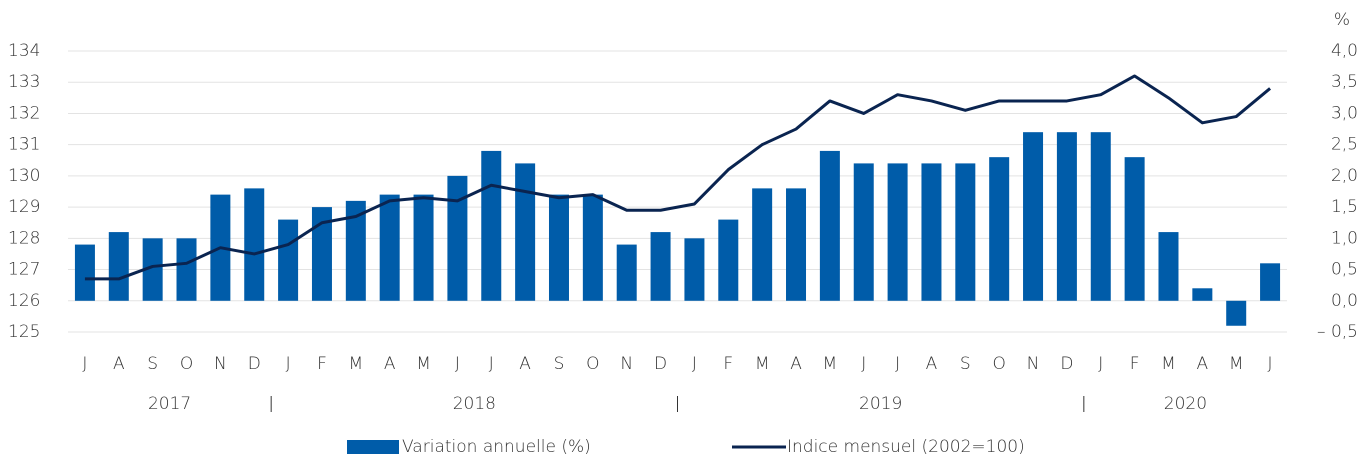 The height and width of the screenshot is (460, 1371). What do you see at coordinates (24, 207) in the screenshot?
I see `y-tick-label: 129` at bounding box center [24, 207].